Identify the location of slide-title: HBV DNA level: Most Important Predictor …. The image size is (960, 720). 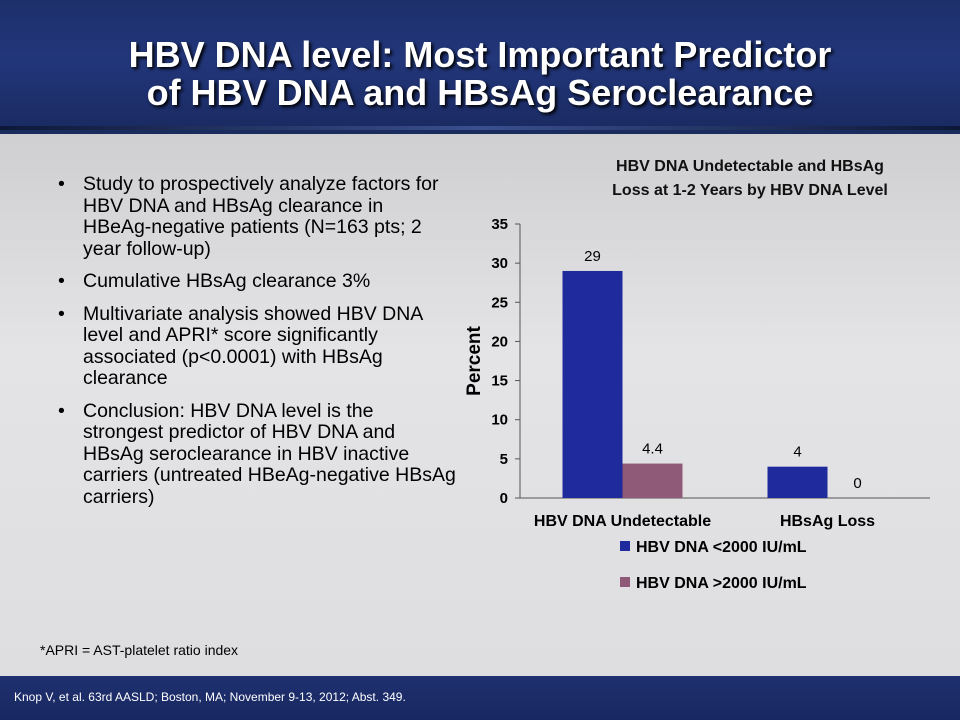
(480, 74).